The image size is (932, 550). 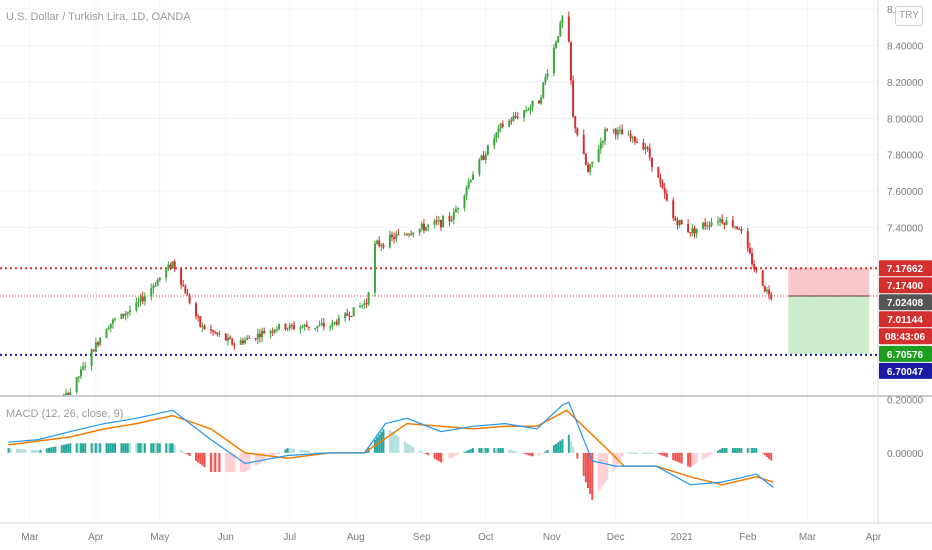 What do you see at coordinates (159, 537) in the screenshot?
I see `x-tick-label: May` at bounding box center [159, 537].